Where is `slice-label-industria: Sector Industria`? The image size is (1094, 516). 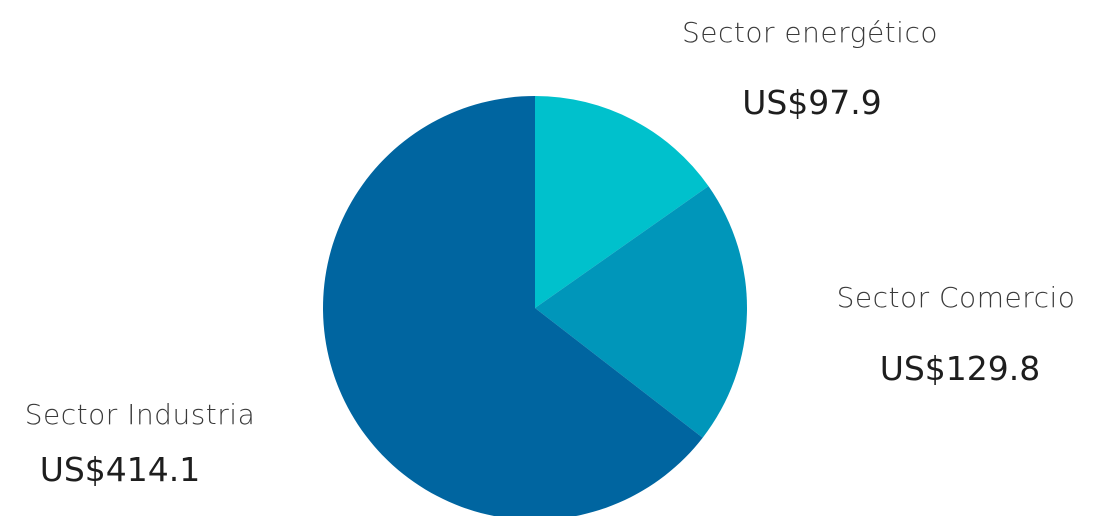
slice-label-industria: Sector Industria is located at coordinates (140, 414).